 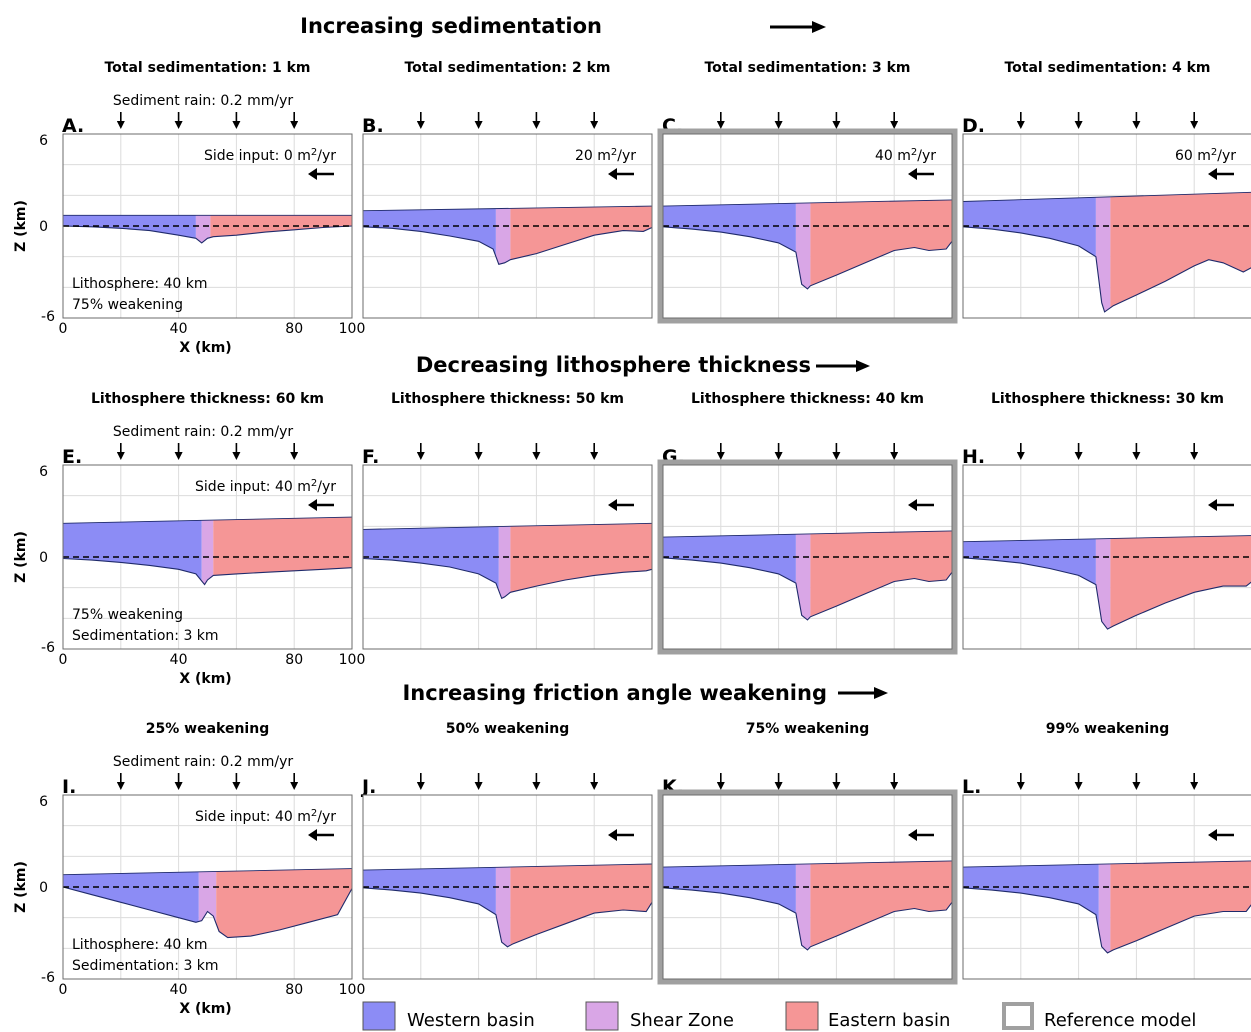 I want to click on x-tick-label: 100, so click(x=352, y=660).